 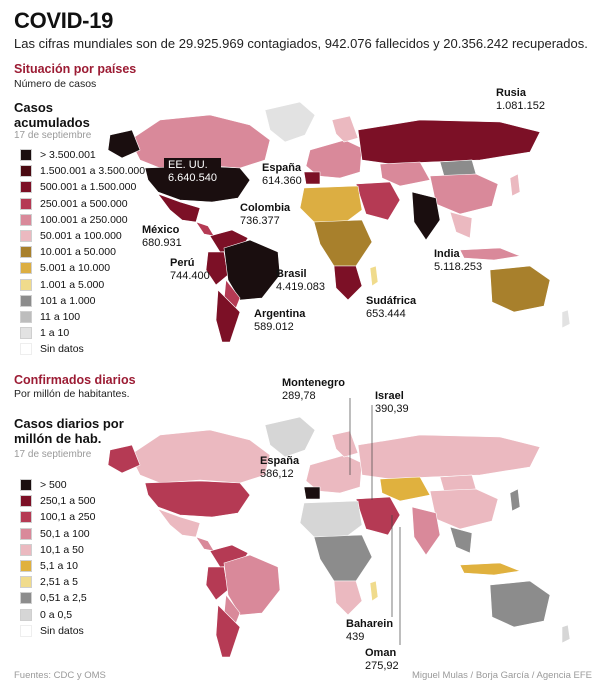 I want to click on map1-legend-label: 11 a 100, so click(x=60, y=317).